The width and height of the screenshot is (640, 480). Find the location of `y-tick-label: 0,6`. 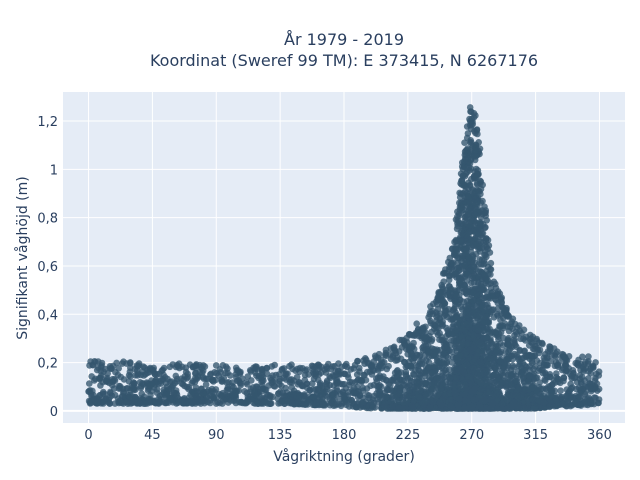

y-tick-label: 0,6 is located at coordinates (47, 267).